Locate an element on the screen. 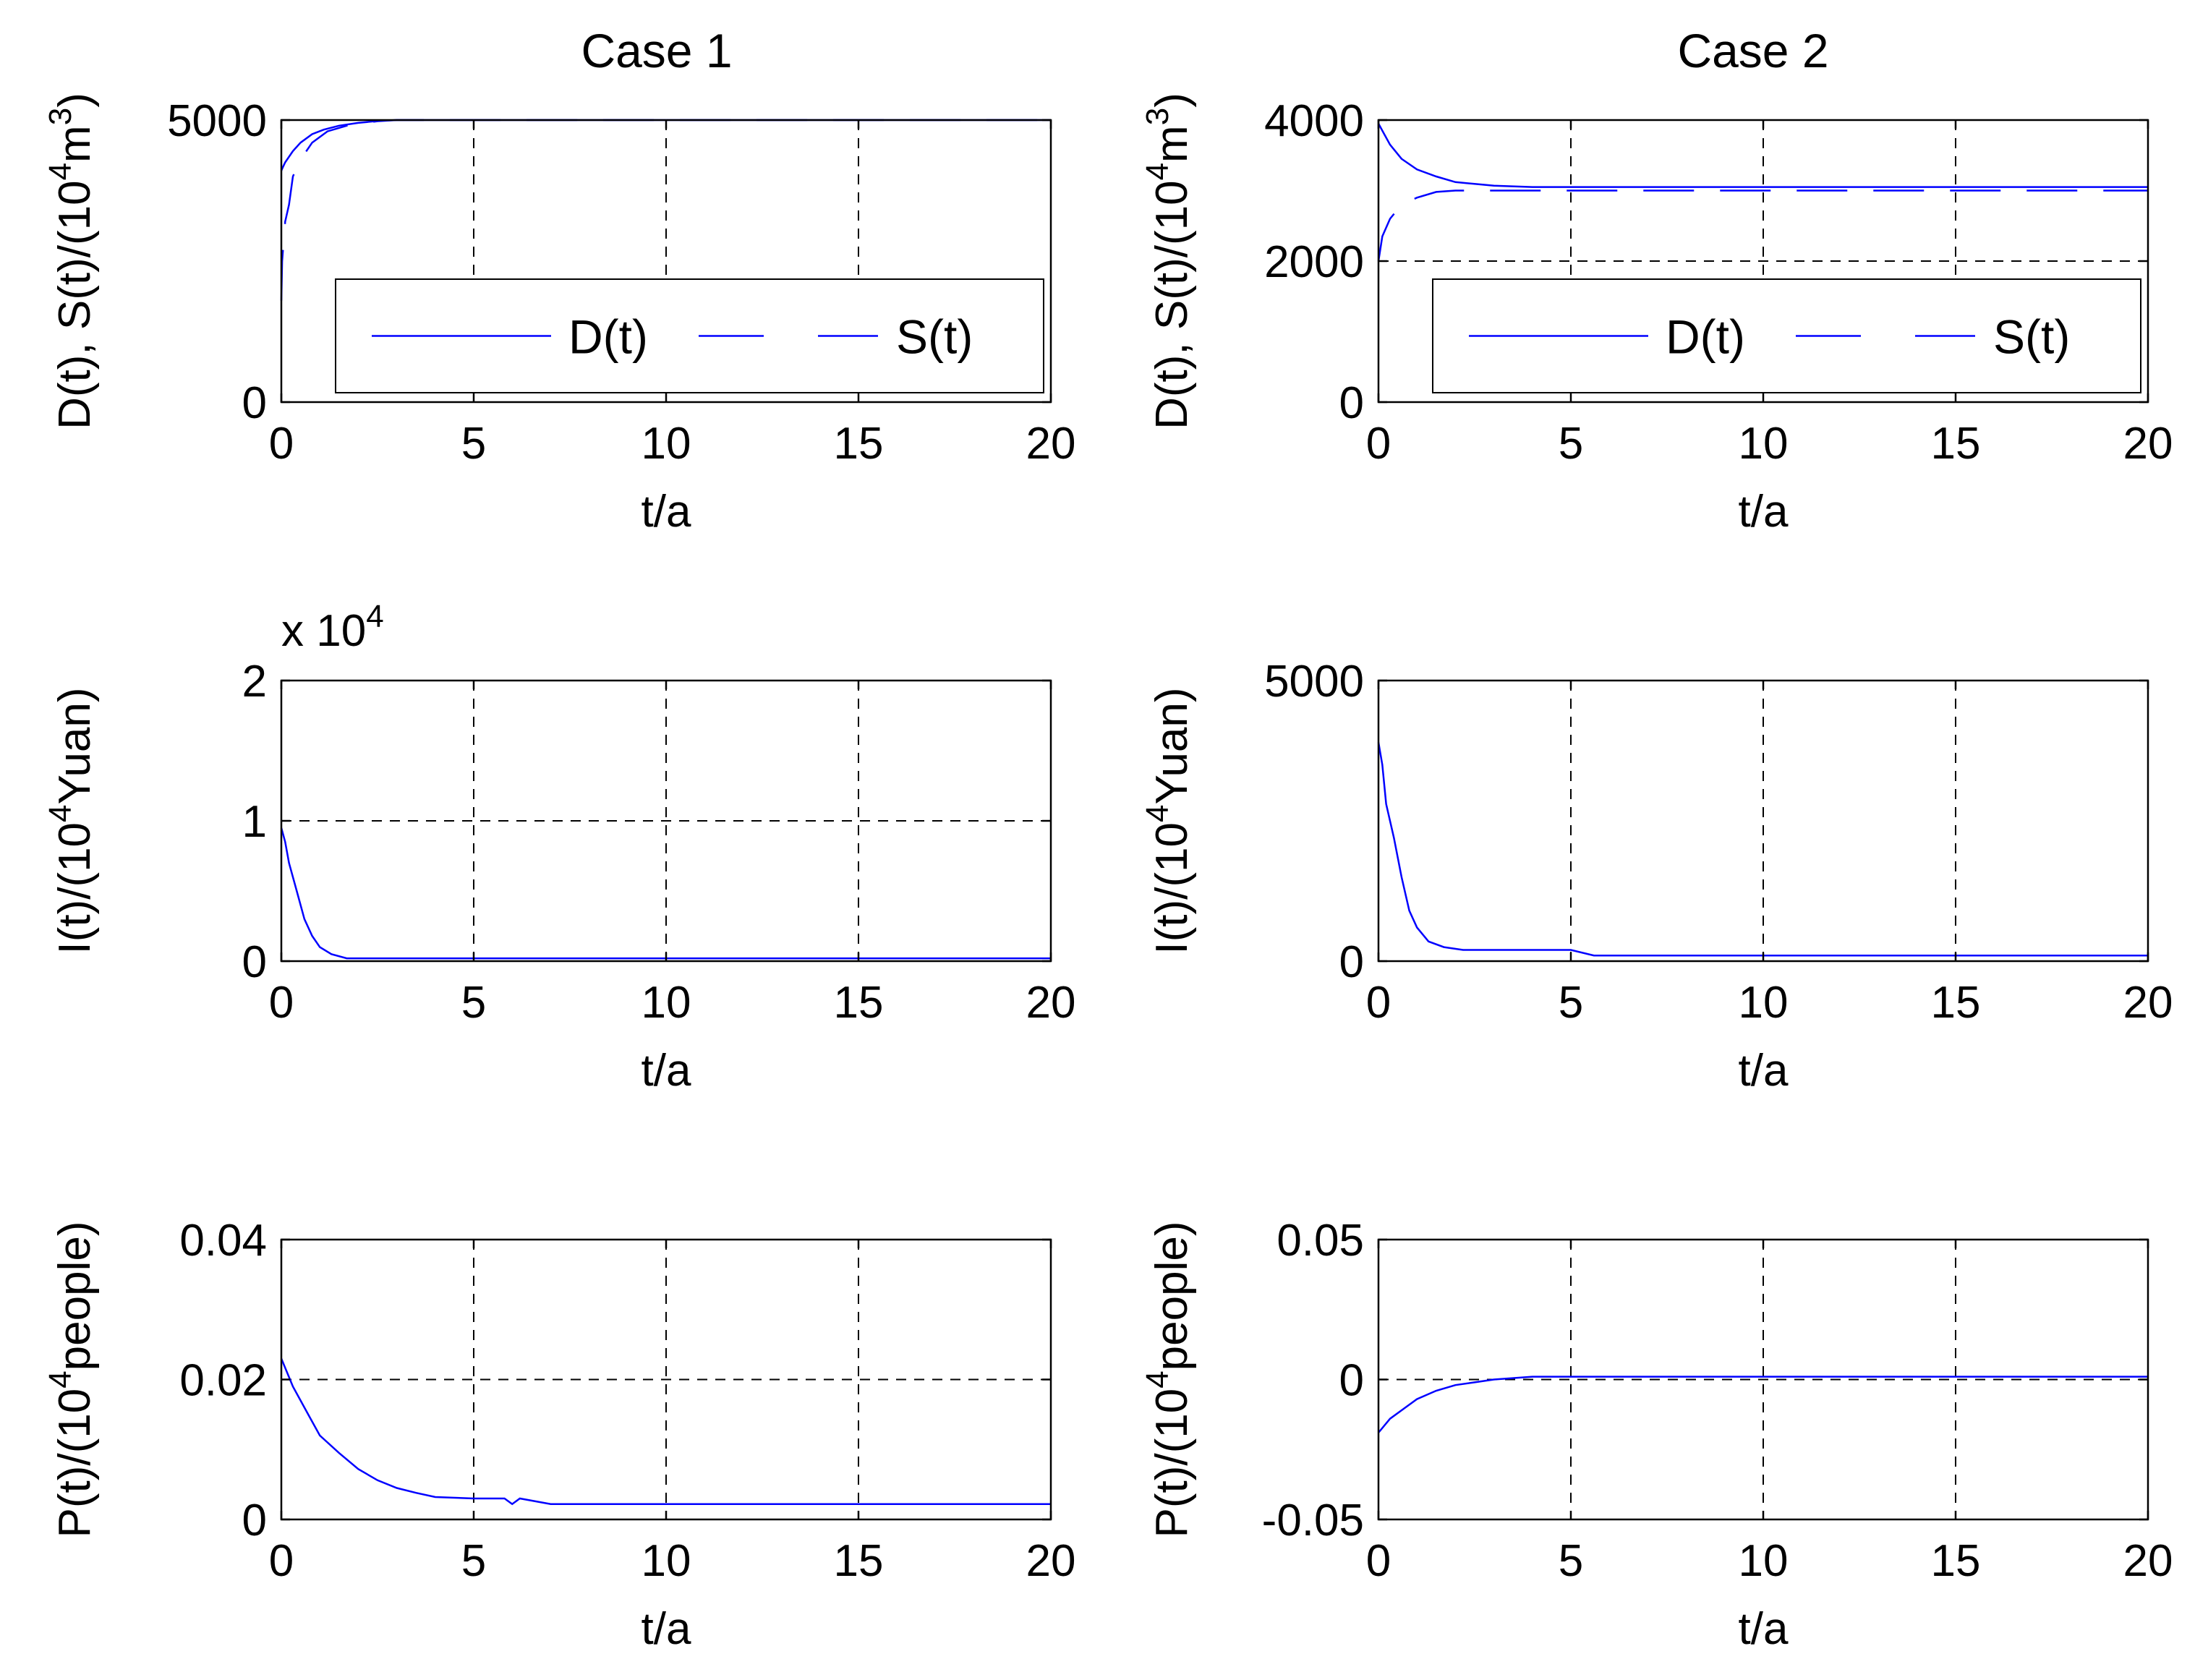 The image size is (2195, 1680). panel-c2r2: 0 5 10 15 20 0 5000 t/a I(t)/(104Yuan) is located at coordinates (1656, 876).